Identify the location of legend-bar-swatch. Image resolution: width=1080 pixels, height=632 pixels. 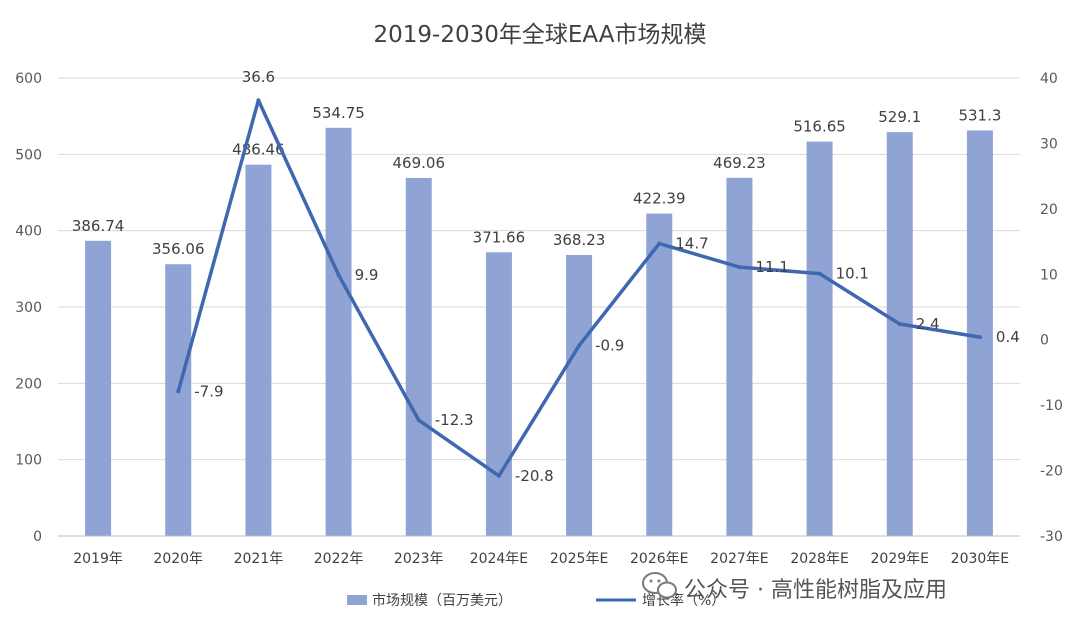
(357, 600).